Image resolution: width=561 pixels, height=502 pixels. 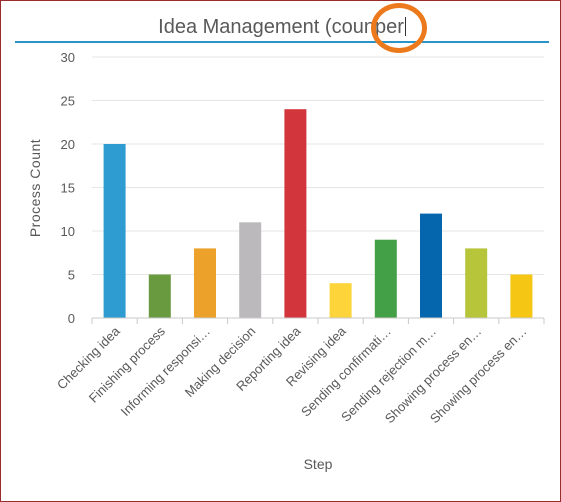 I want to click on y-tick-labels: 0 5 10 15 20 25 30, so click(x=68, y=188).